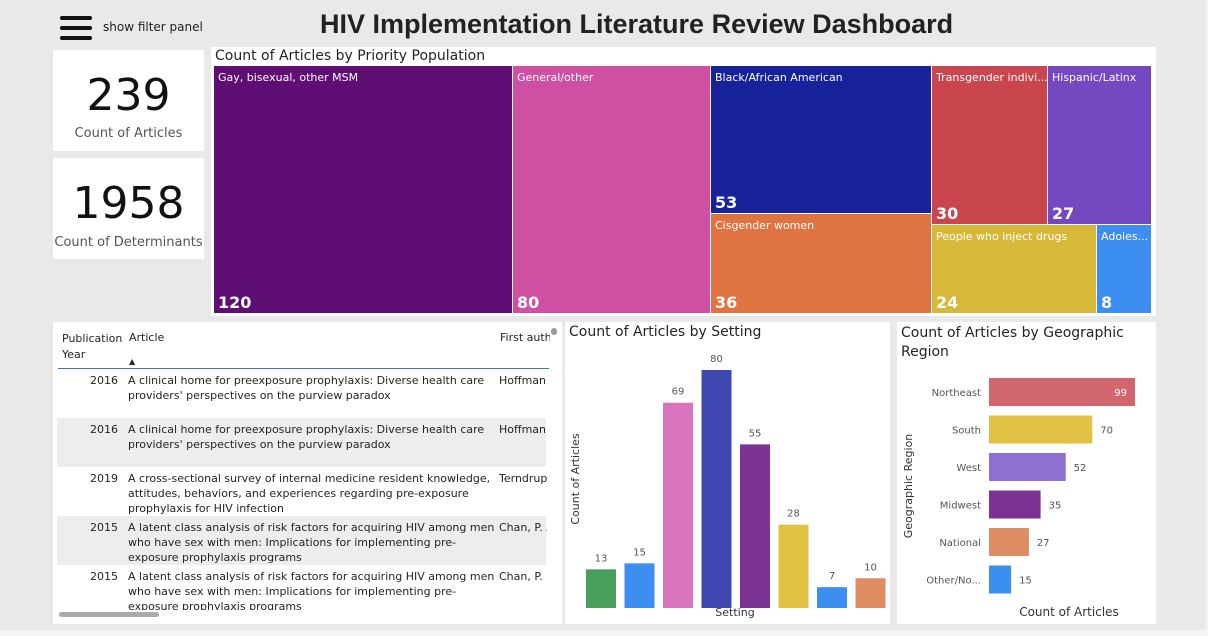 This screenshot has width=1208, height=636. What do you see at coordinates (734, 612) in the screenshot?
I see `x-axis-label: Setting` at bounding box center [734, 612].